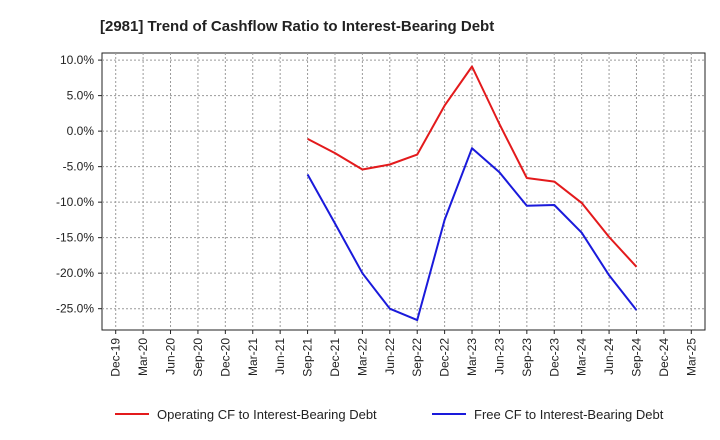 The width and height of the screenshot is (720, 440). Describe the element at coordinates (582, 357) in the screenshot. I see `x-tick-label: Mar-24` at that location.